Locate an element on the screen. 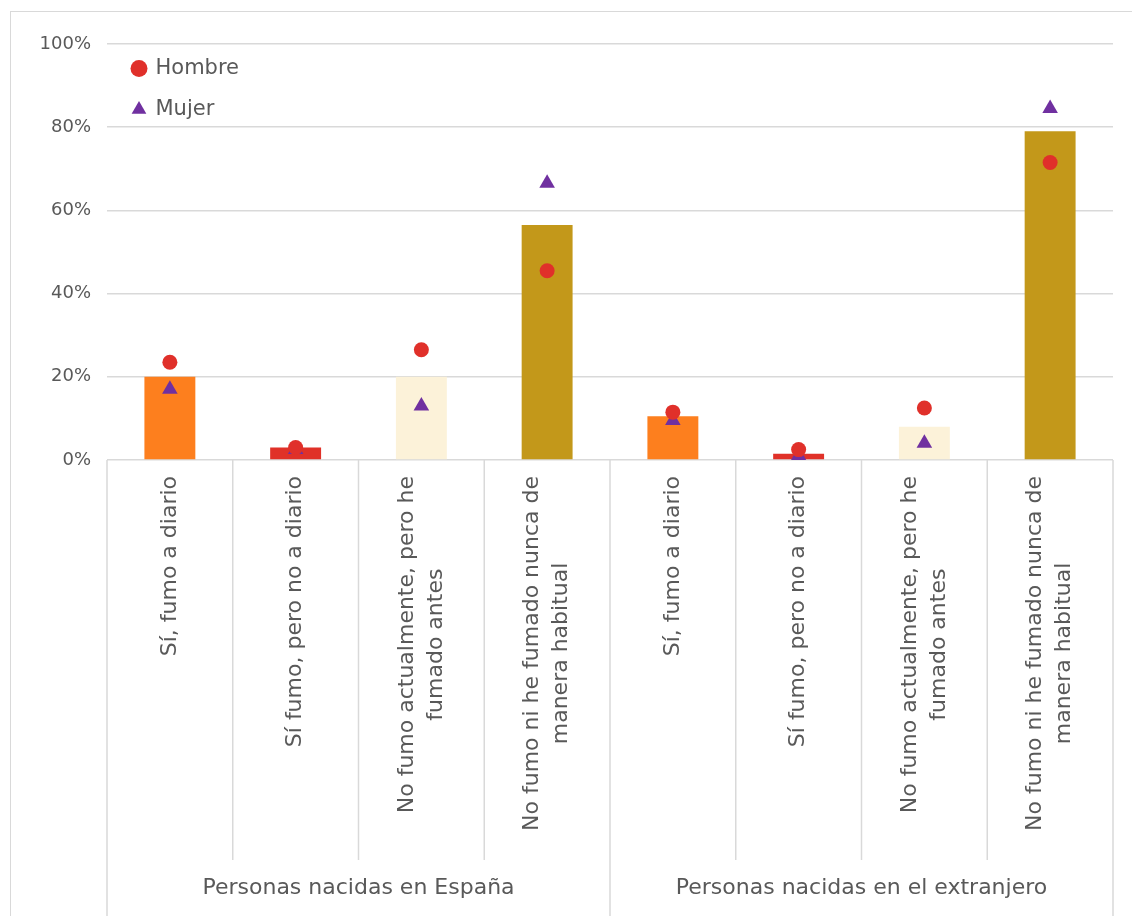 Image resolution: width=1132 pixels, height=916 pixels. legend-label: Hombre is located at coordinates (197, 66).